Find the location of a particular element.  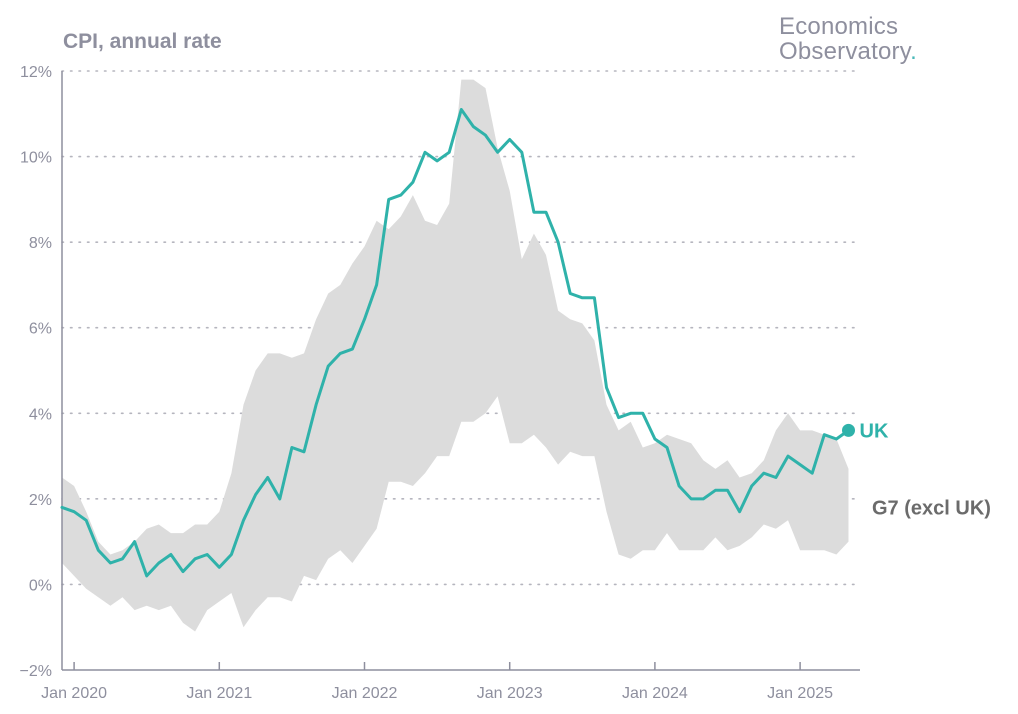

y-tick-label-1: 0% is located at coordinates (40, 585).